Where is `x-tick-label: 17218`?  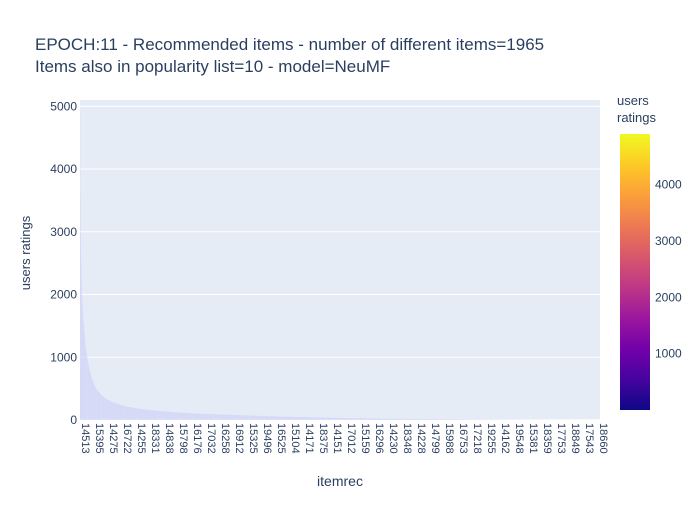
x-tick-label: 17218 is located at coordinates (477, 438).